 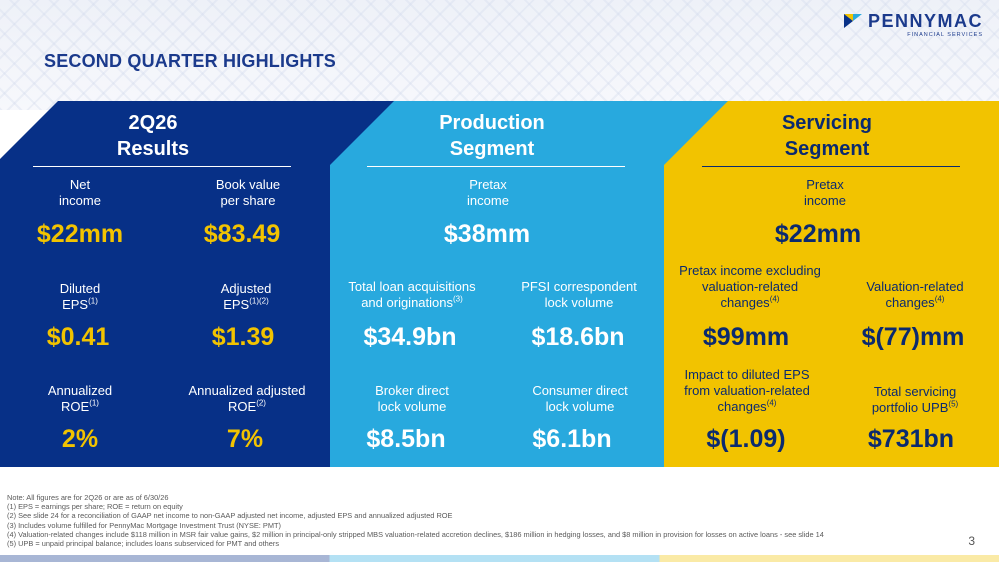 I want to click on servicing-title-line1: Servicing, so click(x=827, y=123).